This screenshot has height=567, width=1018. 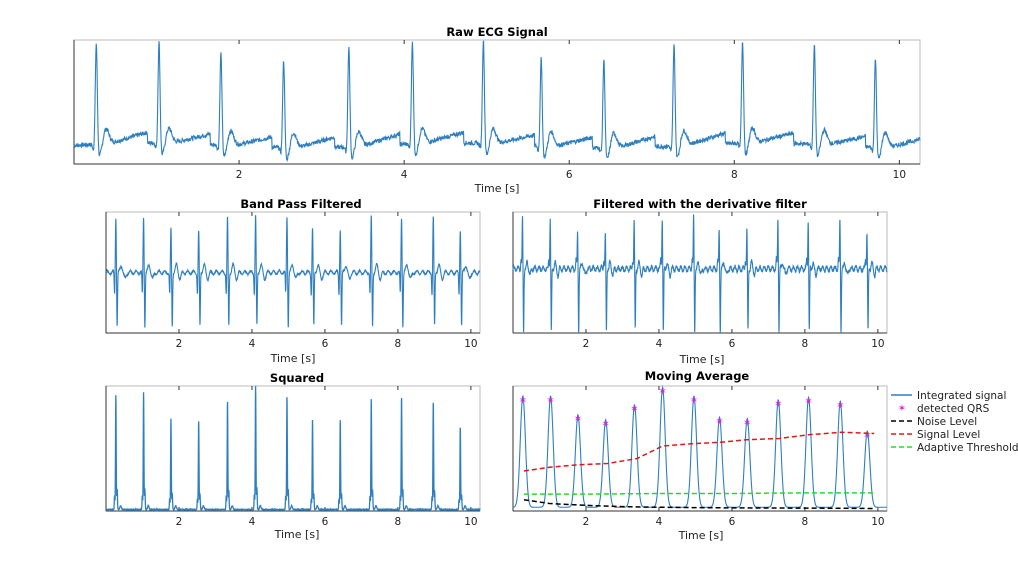 What do you see at coordinates (252, 522) in the screenshot?
I see `squared-xtick-label: 4` at bounding box center [252, 522].